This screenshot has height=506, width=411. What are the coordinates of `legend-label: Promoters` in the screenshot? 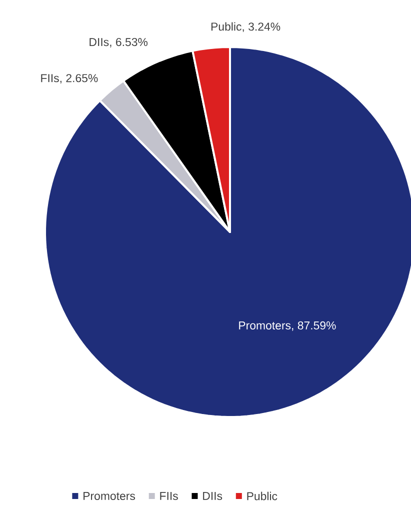 It's located at (110, 496).